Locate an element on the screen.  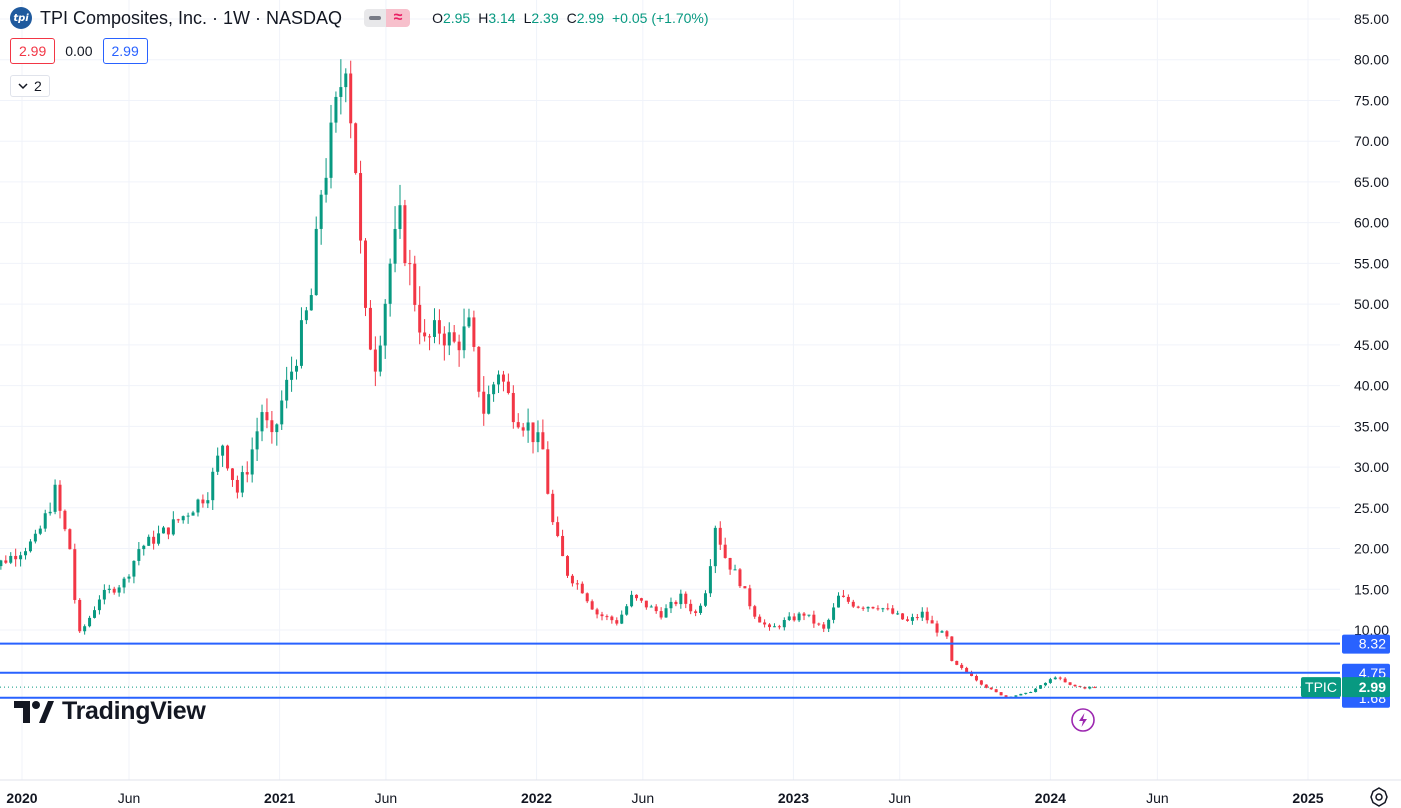
y-tick-label: 80.00 is located at coordinates (1371, 60).